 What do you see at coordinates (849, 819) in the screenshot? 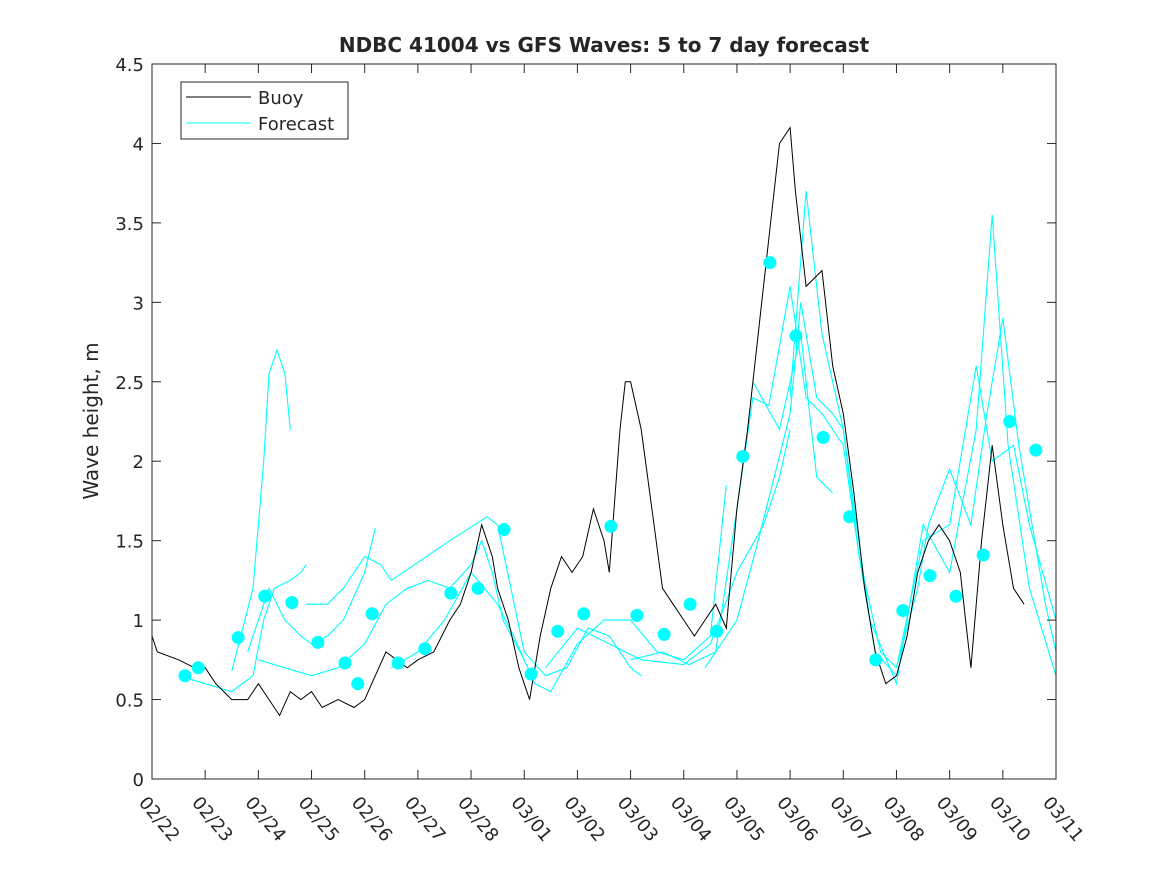
I see `x-tick-label: 03/07` at bounding box center [849, 819].